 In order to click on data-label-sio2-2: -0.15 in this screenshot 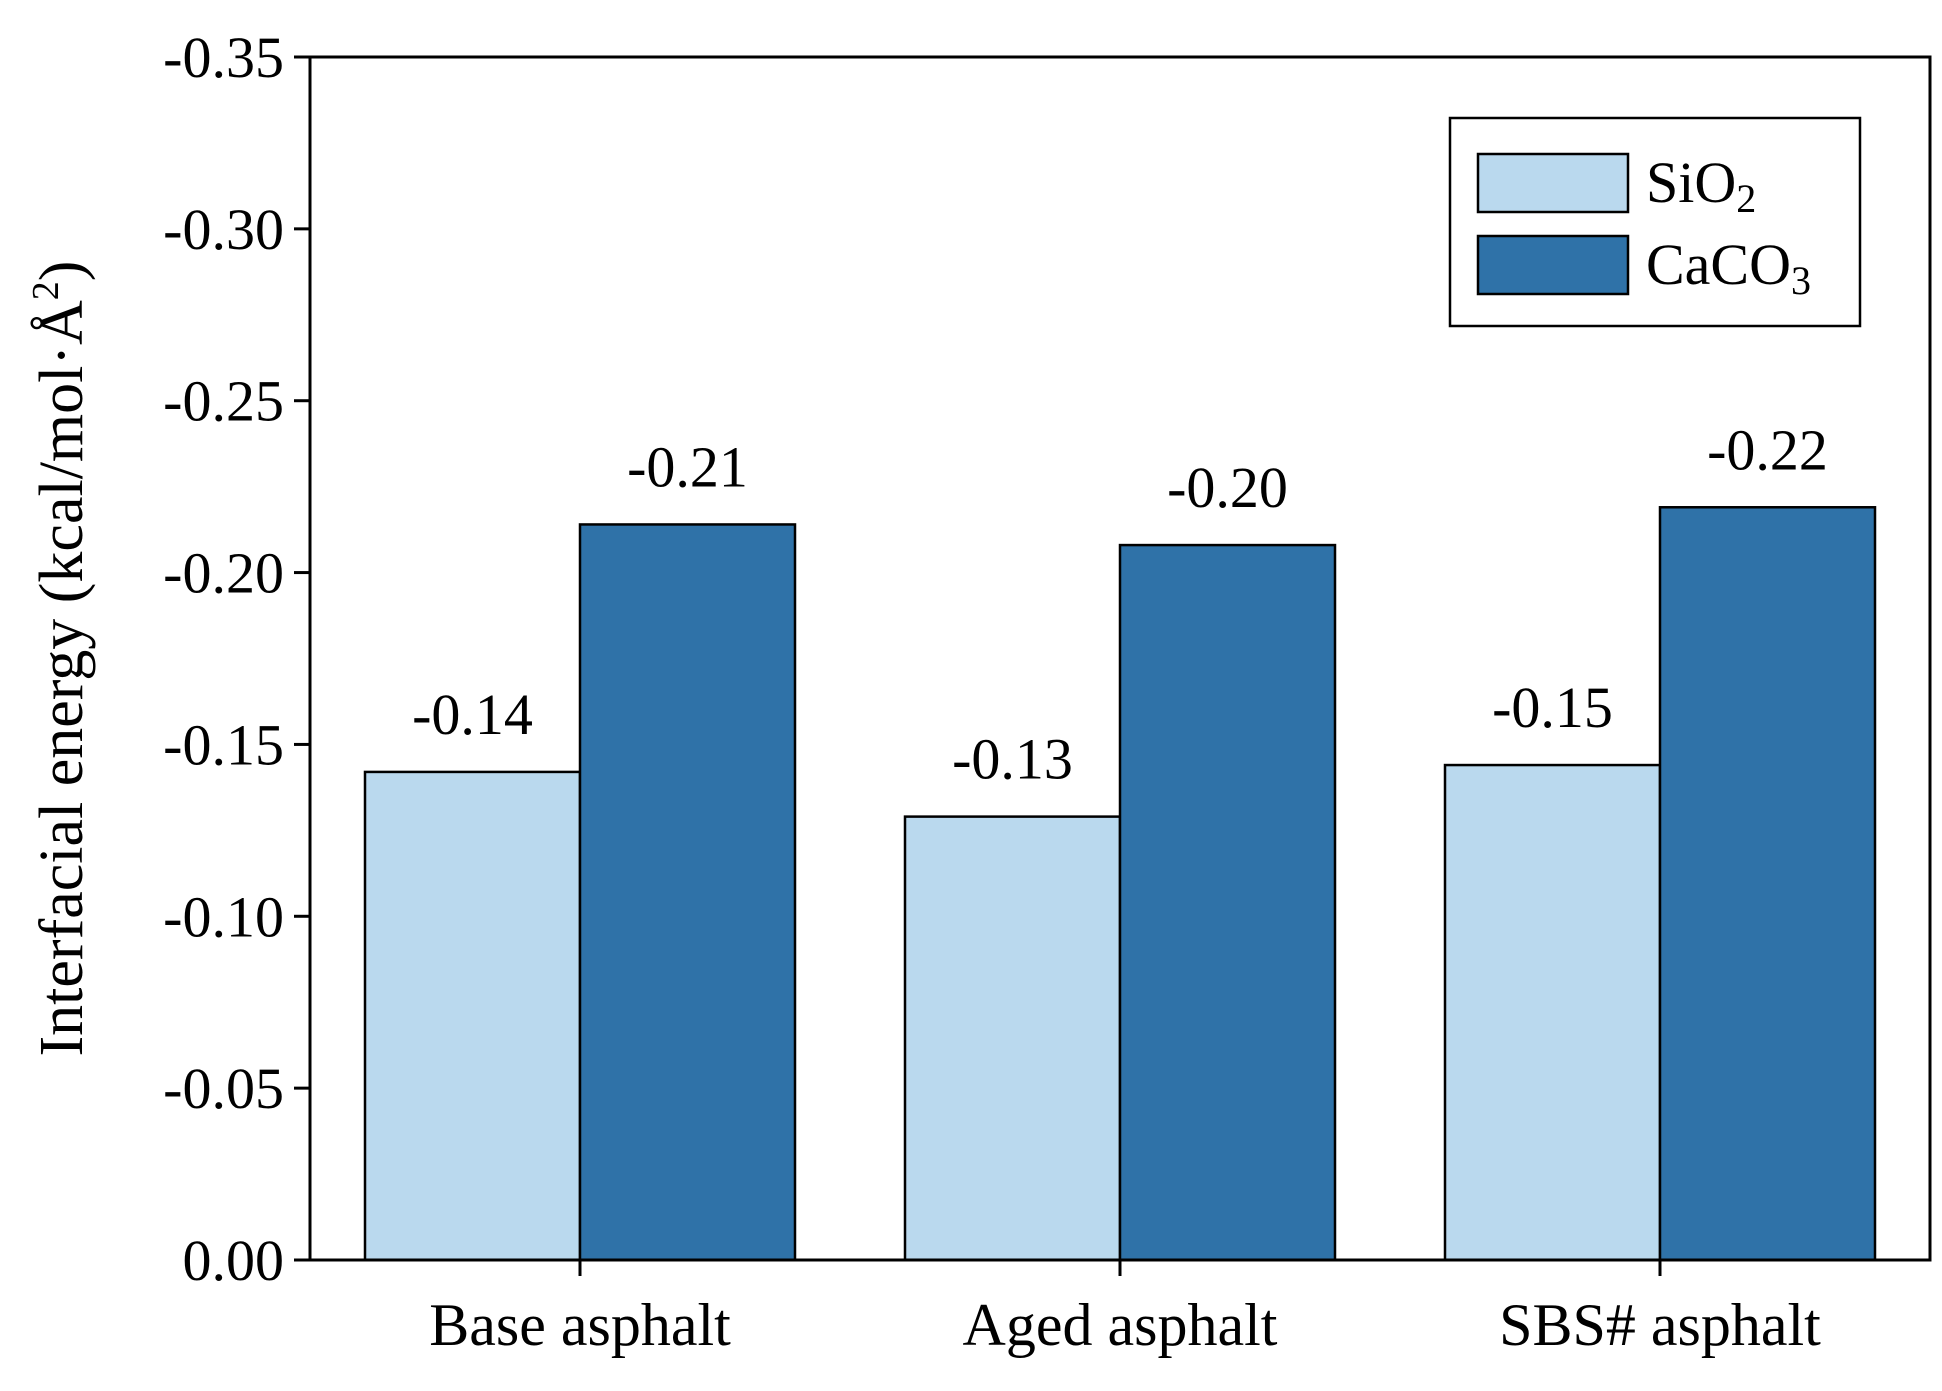, I will do `click(1552, 707)`.